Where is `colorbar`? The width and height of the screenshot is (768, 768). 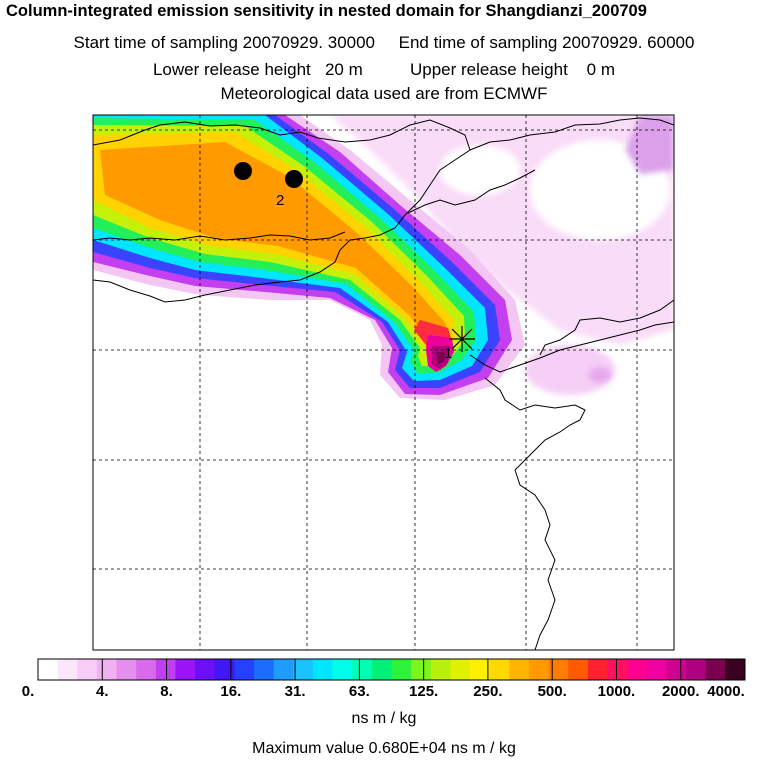 colorbar is located at coordinates (391, 669).